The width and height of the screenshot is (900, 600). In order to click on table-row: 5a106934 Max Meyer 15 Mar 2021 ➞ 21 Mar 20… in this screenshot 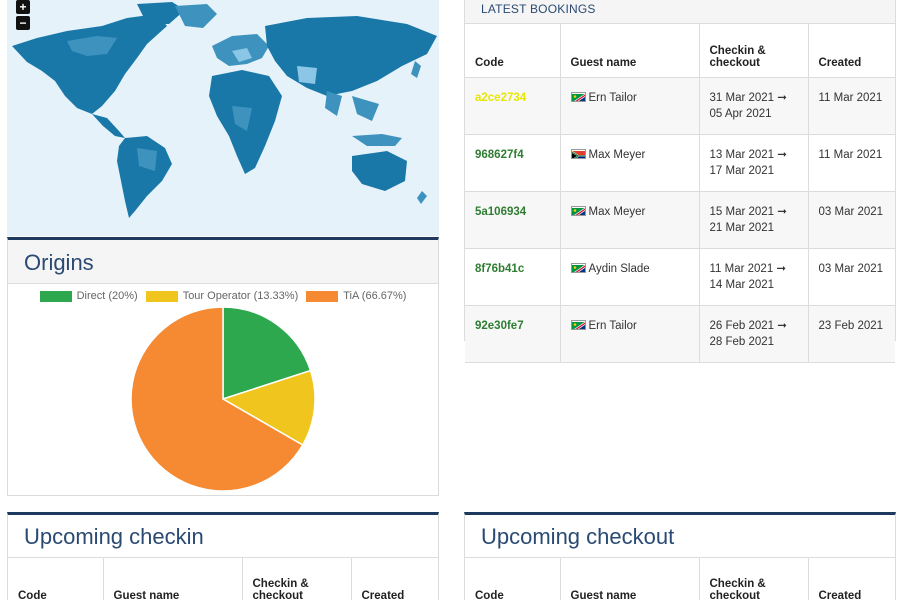, I will do `click(680, 220)`.